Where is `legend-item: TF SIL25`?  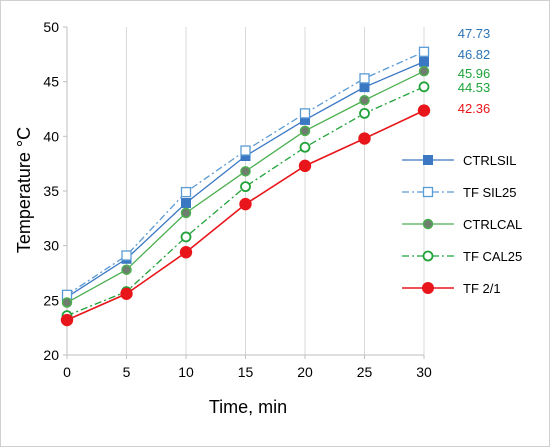
legend-item: TF SIL25 is located at coordinates (459, 192).